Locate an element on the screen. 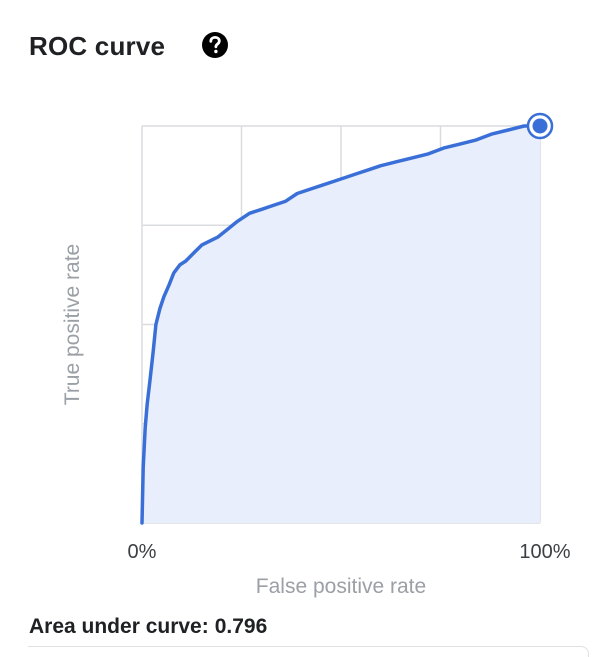 This screenshot has width=592, height=657. page-title: ROC curve is located at coordinates (97, 45).